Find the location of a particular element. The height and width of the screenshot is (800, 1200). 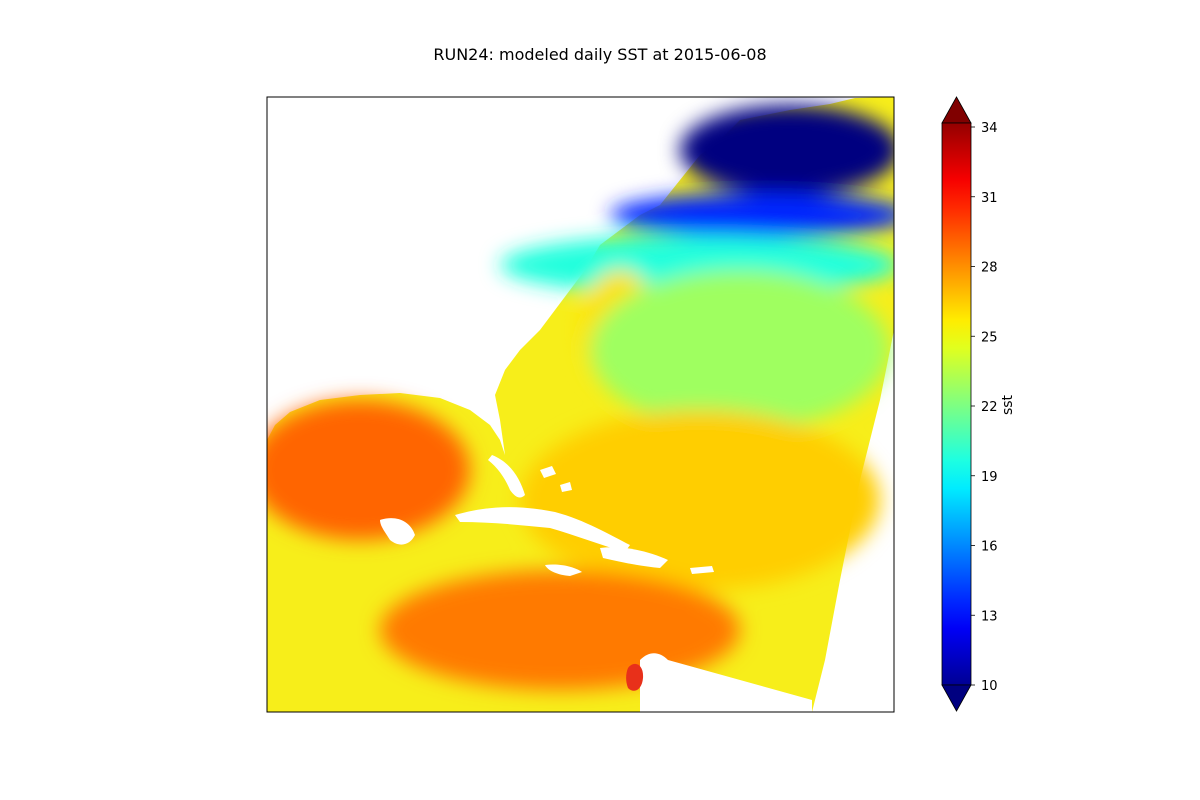

colorbar-tick-label: 22 is located at coordinates (989, 407).